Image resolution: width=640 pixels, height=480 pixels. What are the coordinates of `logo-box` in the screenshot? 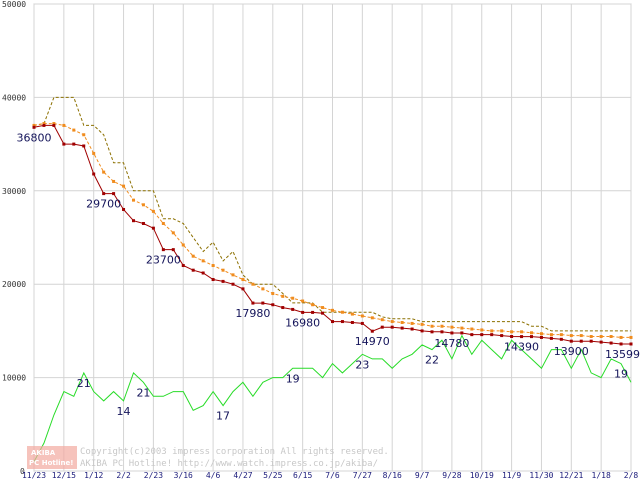 It's located at (52, 457).